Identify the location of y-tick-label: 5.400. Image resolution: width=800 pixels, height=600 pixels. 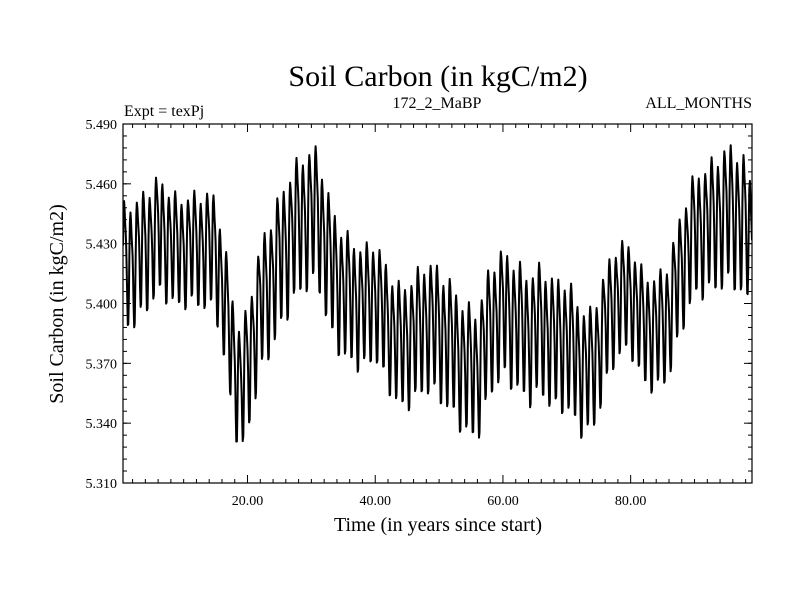
(102, 305).